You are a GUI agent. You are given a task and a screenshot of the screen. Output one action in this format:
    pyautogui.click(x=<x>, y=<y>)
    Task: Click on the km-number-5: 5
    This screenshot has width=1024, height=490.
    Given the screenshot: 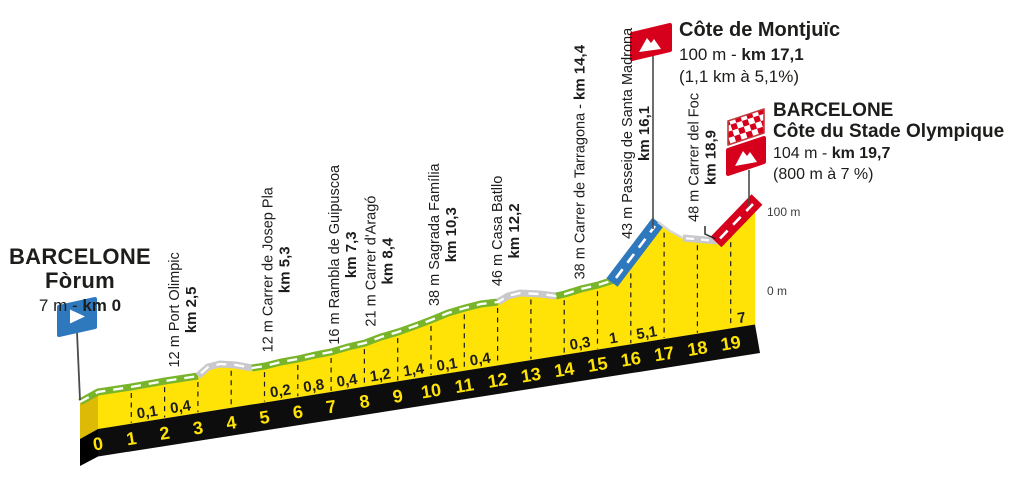 What is the action you would take?
    pyautogui.click(x=264, y=417)
    